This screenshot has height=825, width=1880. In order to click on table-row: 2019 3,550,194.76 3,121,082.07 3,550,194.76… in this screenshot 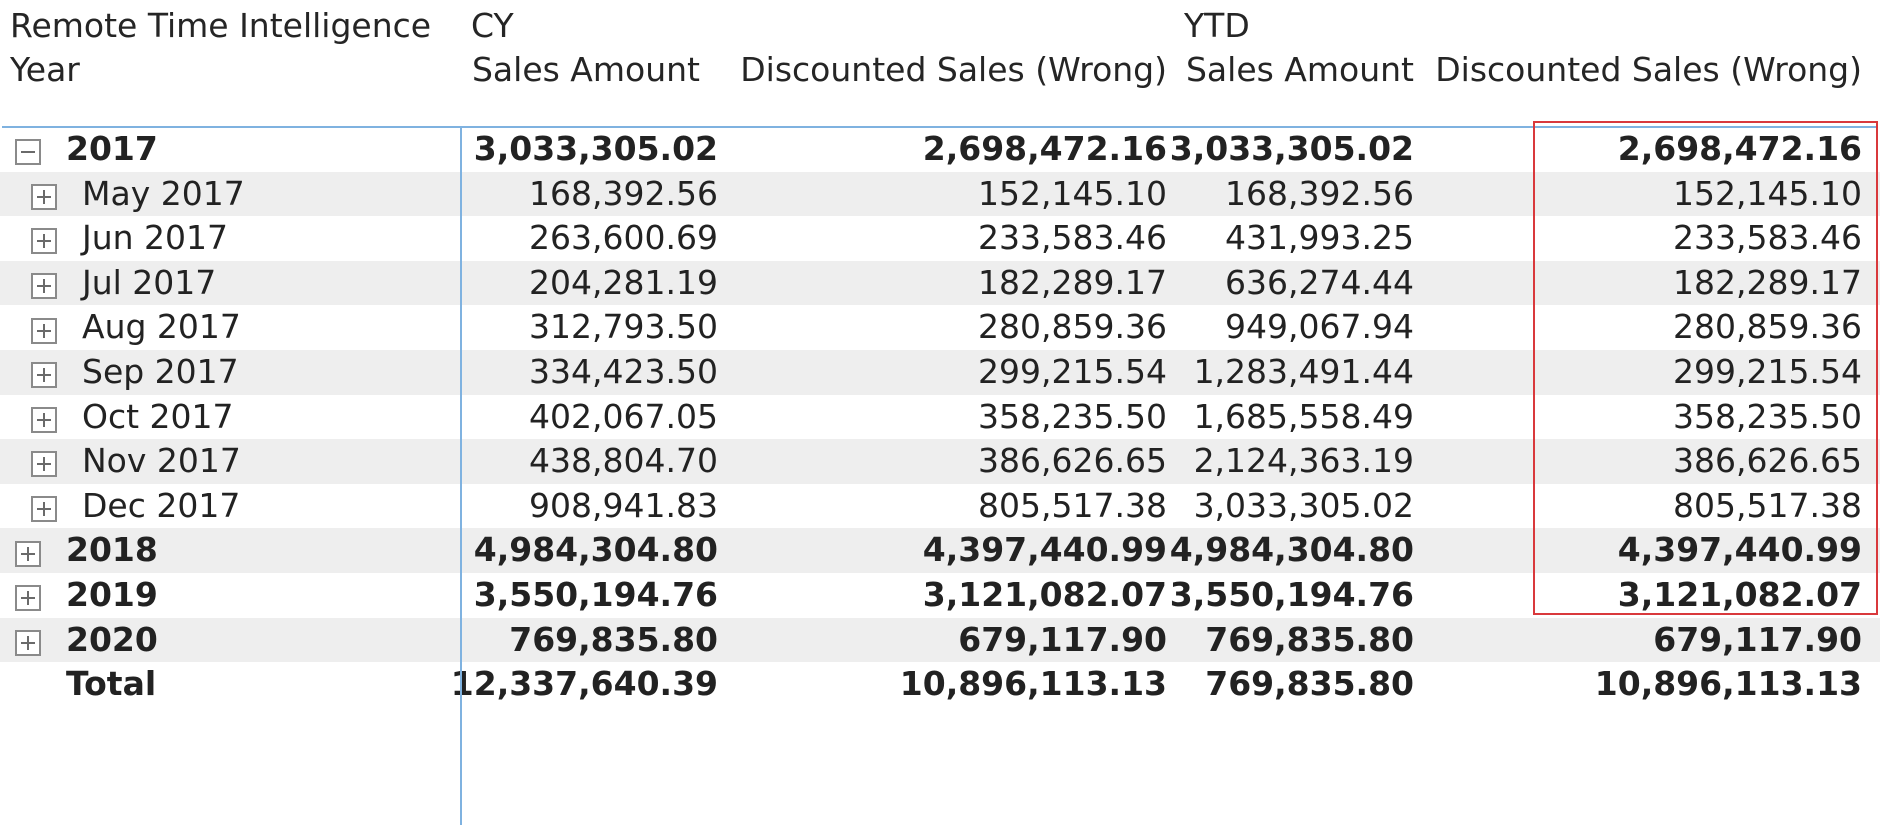, I will do `click(940, 595)`.